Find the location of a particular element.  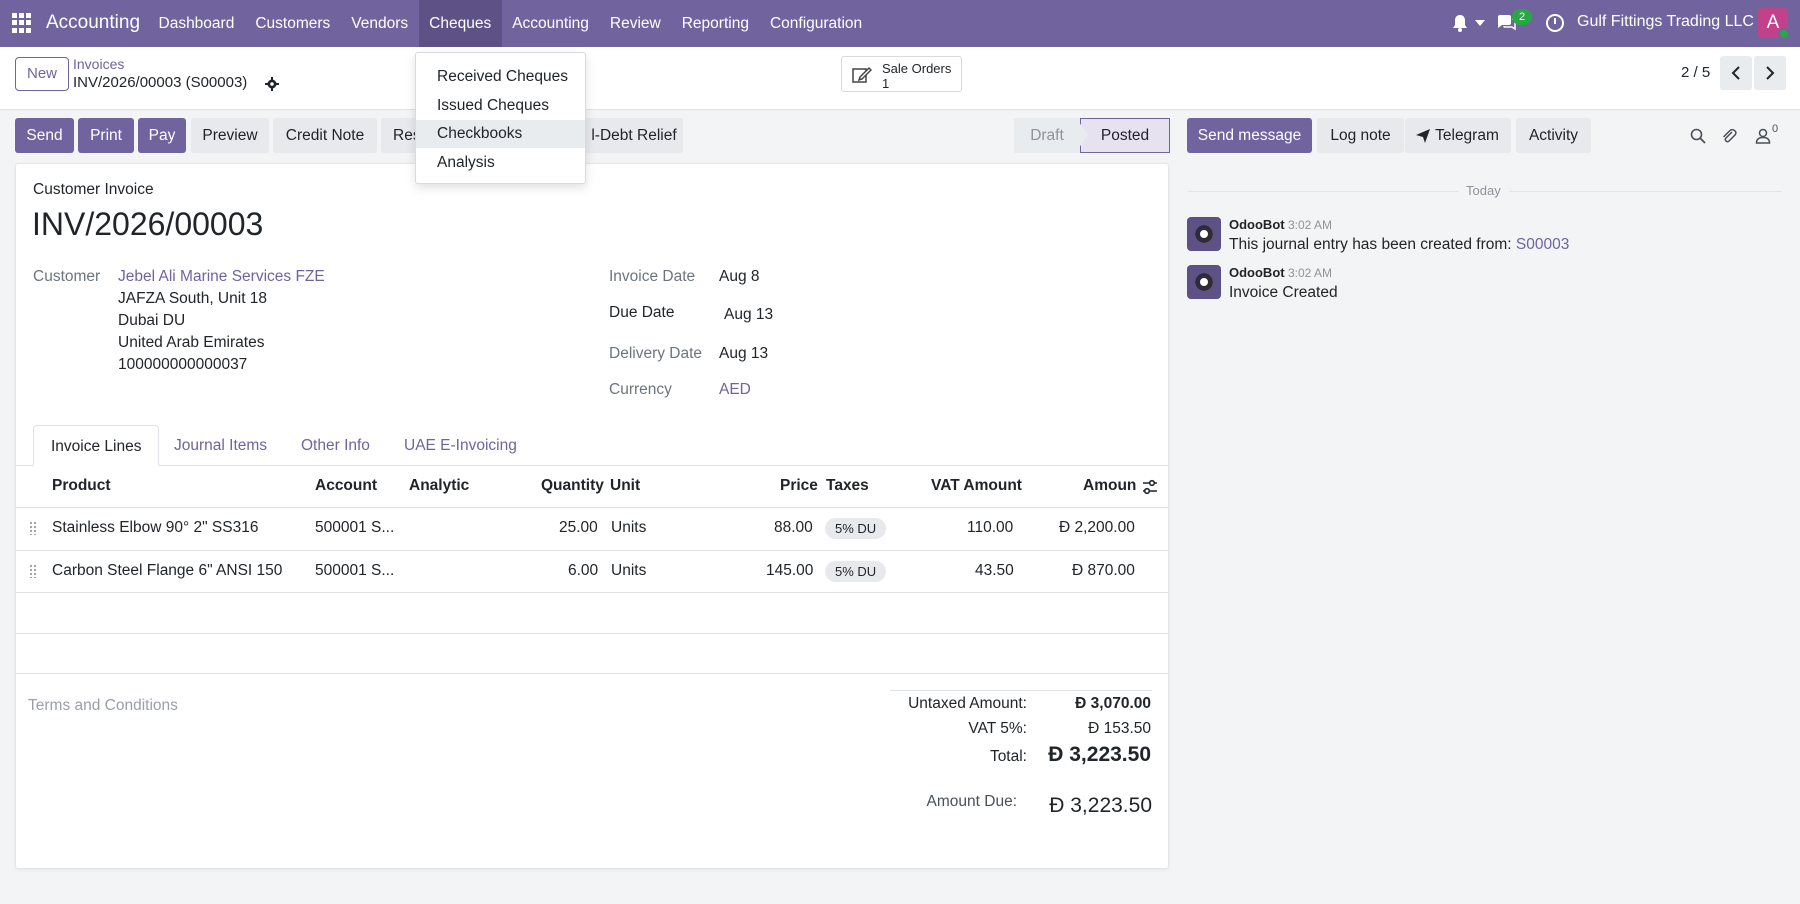

chevron-right-icon is located at coordinates (1770, 73).